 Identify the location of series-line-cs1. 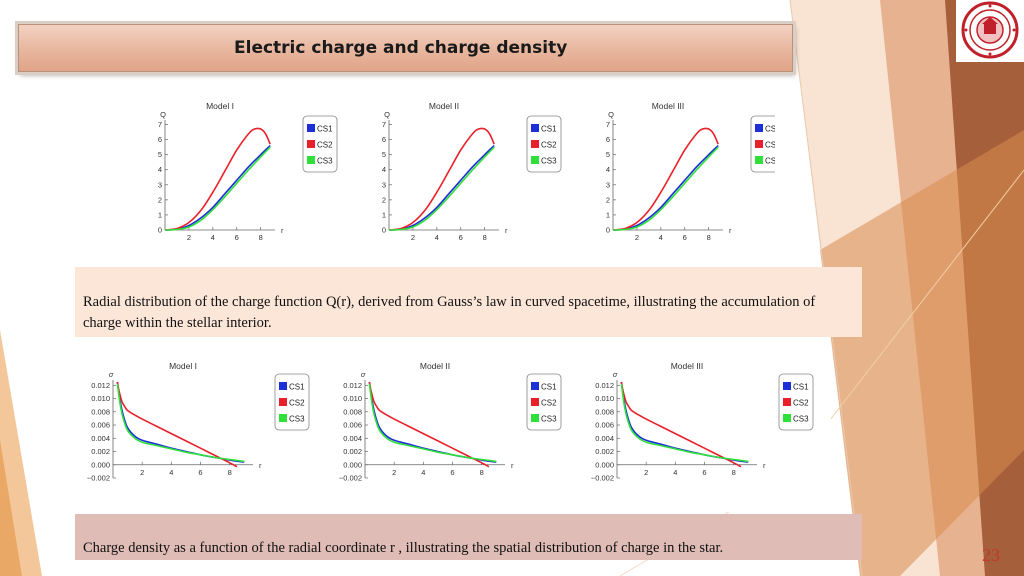
(665, 188).